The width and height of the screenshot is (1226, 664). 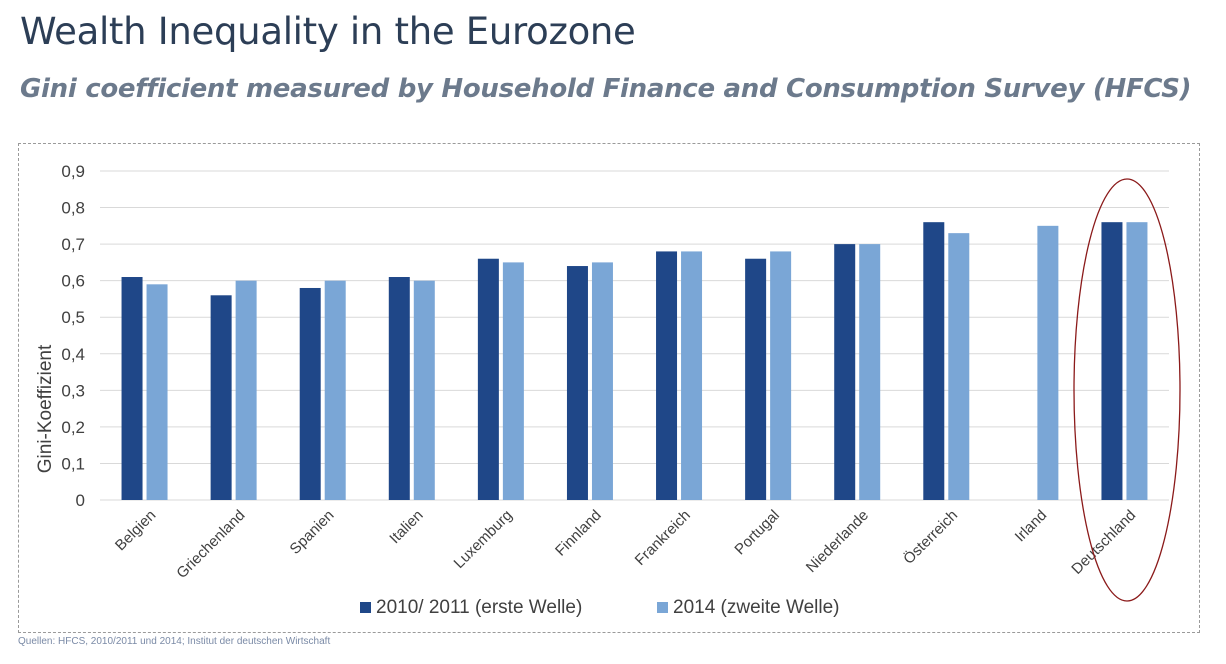 What do you see at coordinates (837, 541) in the screenshot?
I see `x-tick-label: Niederlande` at bounding box center [837, 541].